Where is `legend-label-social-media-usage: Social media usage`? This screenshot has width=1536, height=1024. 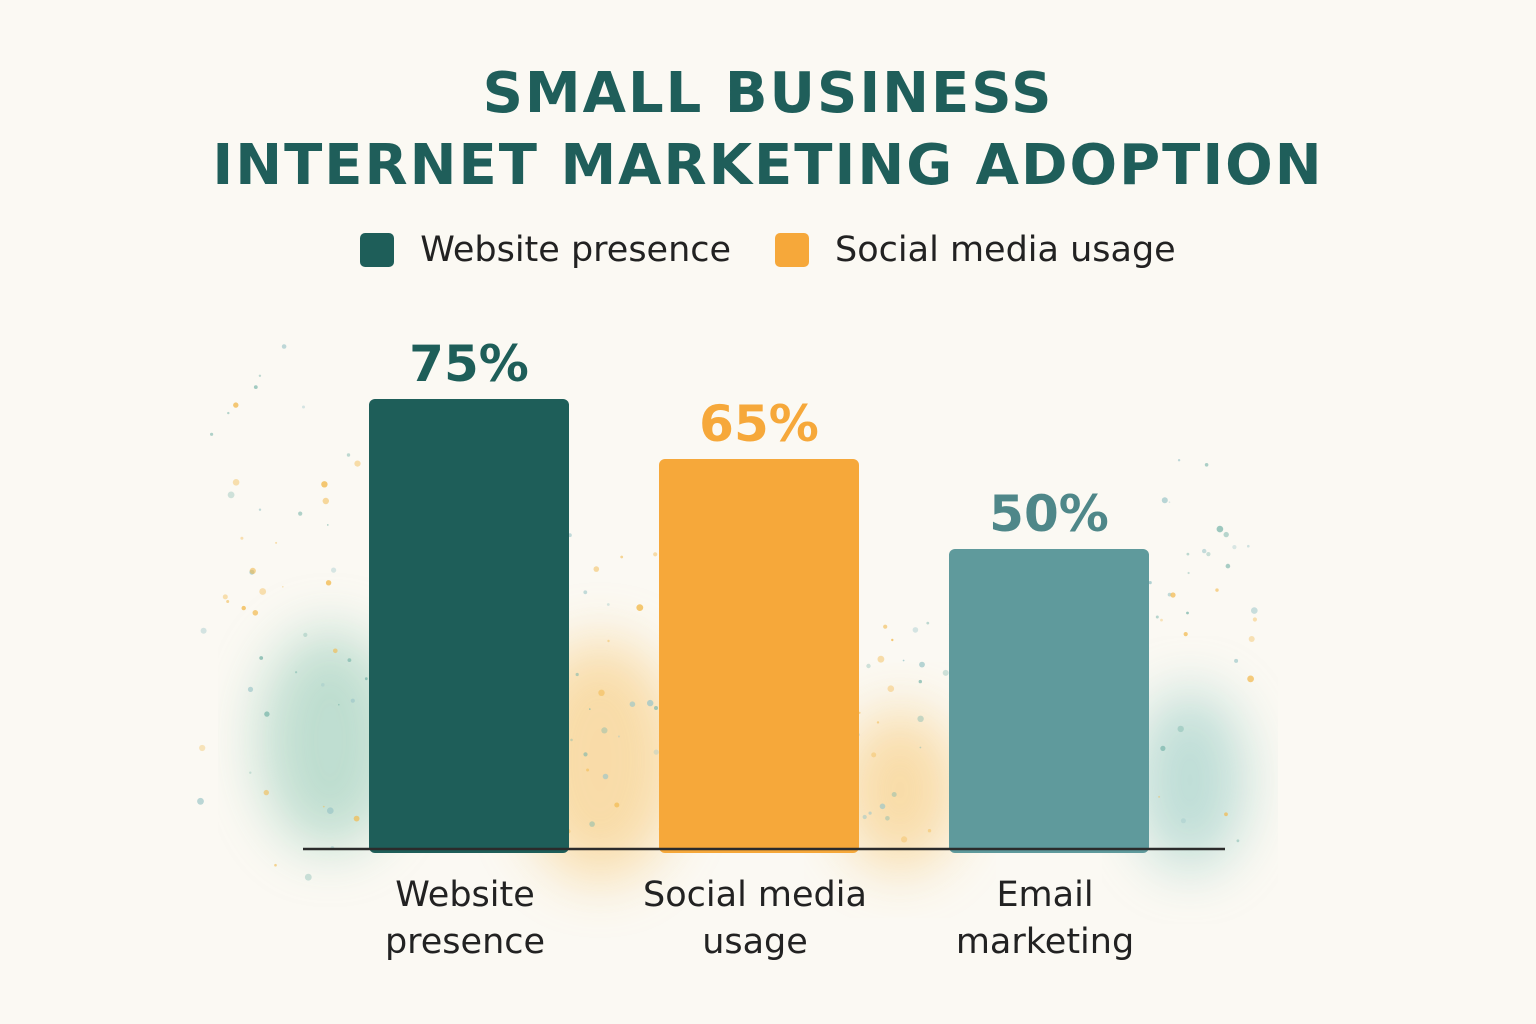
legend-label-social-media-usage: Social media usage is located at coordinates (1005, 250).